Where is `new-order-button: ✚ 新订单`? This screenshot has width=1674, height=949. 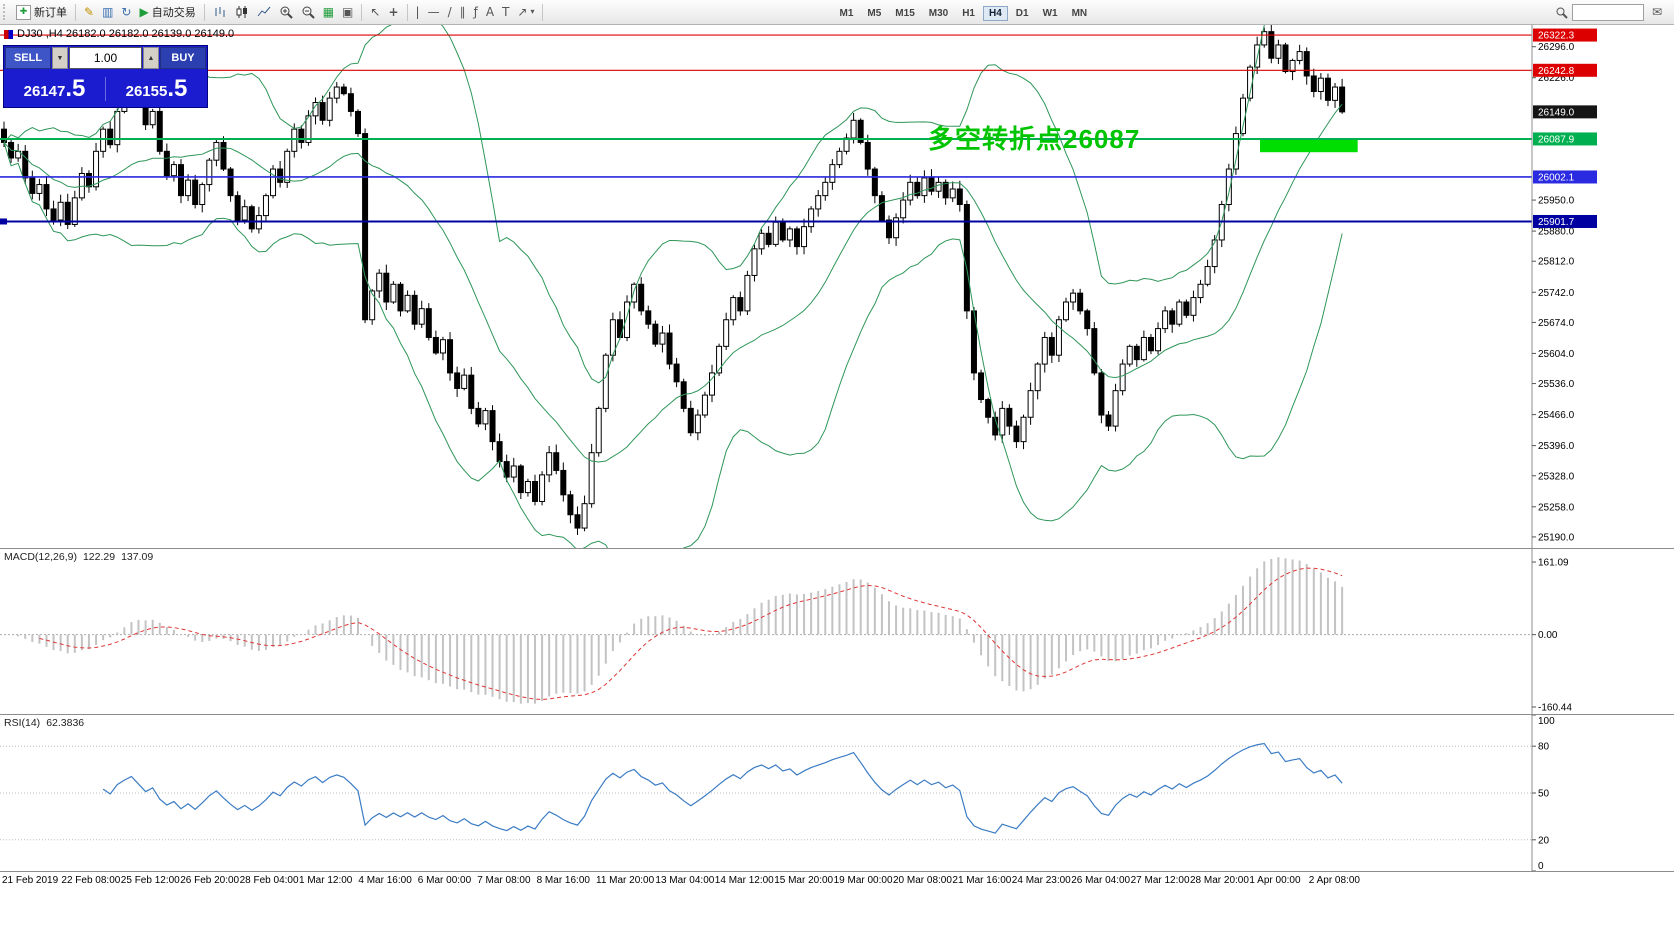
new-order-button: ✚ 新订单 is located at coordinates (41, 12).